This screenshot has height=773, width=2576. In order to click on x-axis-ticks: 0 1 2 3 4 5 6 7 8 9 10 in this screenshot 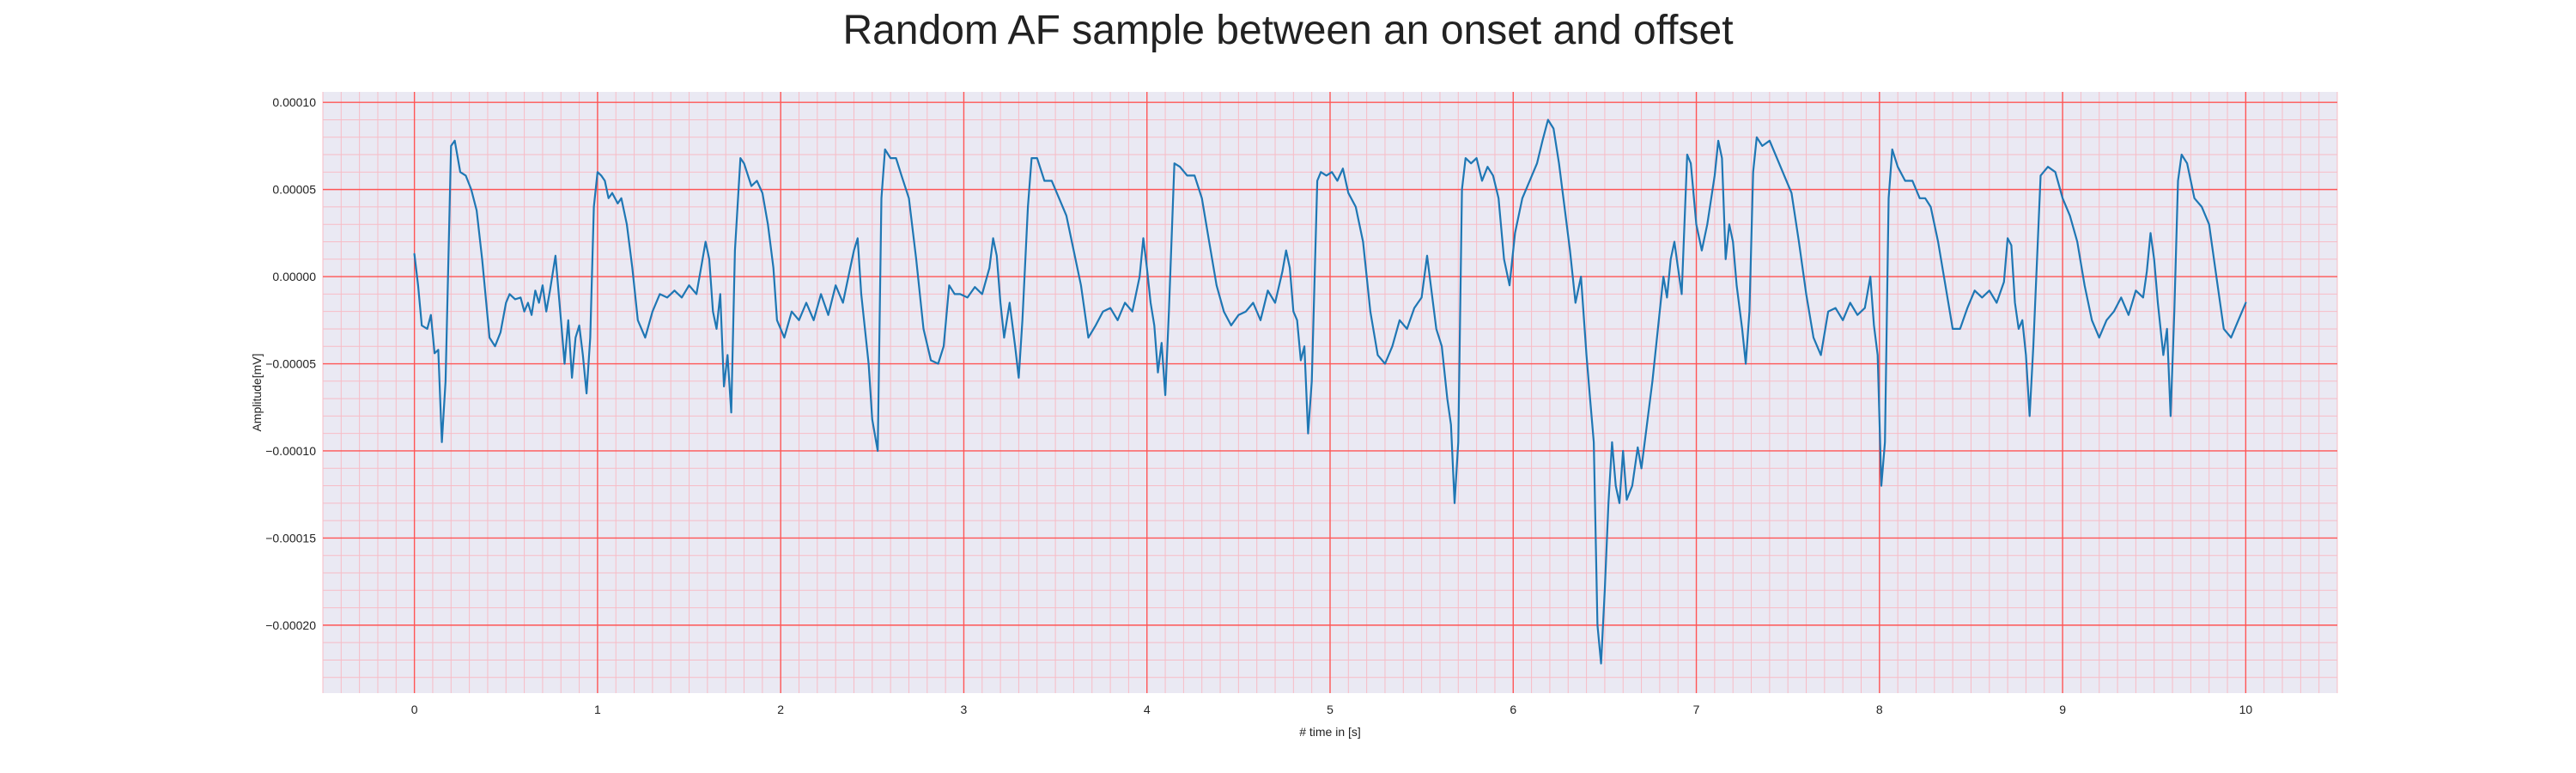, I will do `click(1332, 709)`.